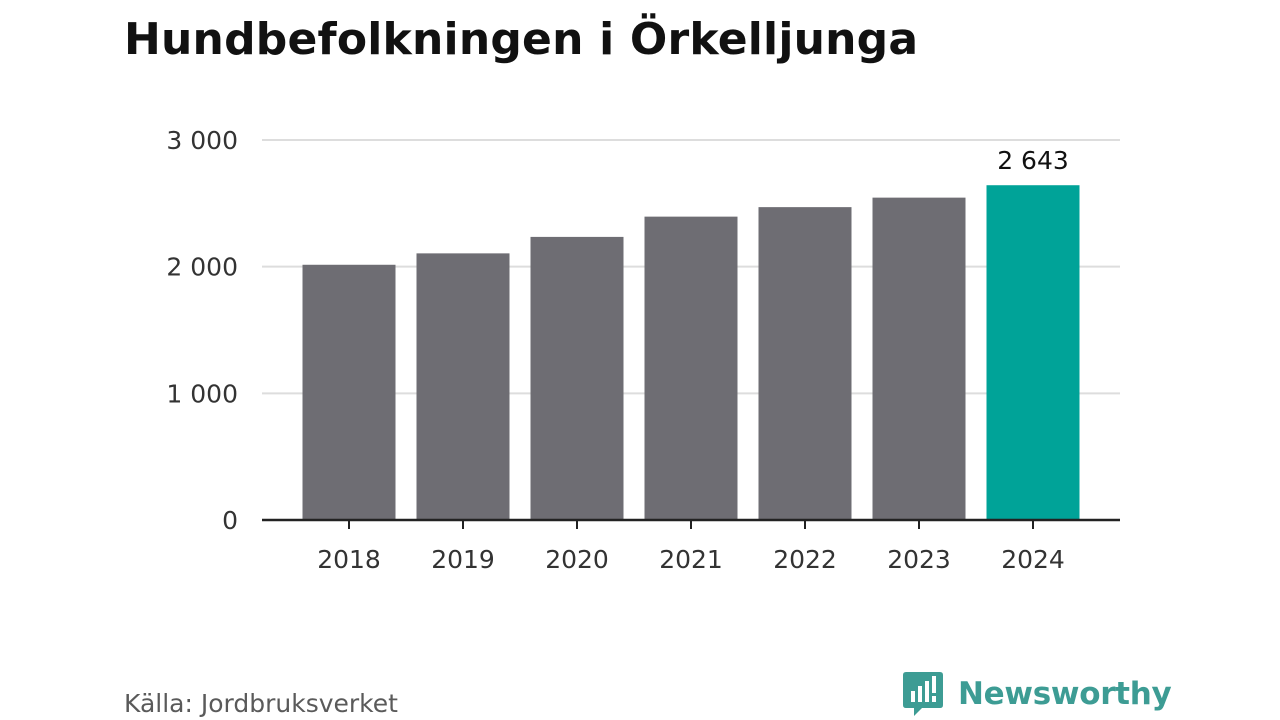 This screenshot has height=720, width=1280. What do you see at coordinates (521, 39) in the screenshot?
I see `chart-title: Hundbefolkningen i Örkelljunga` at bounding box center [521, 39].